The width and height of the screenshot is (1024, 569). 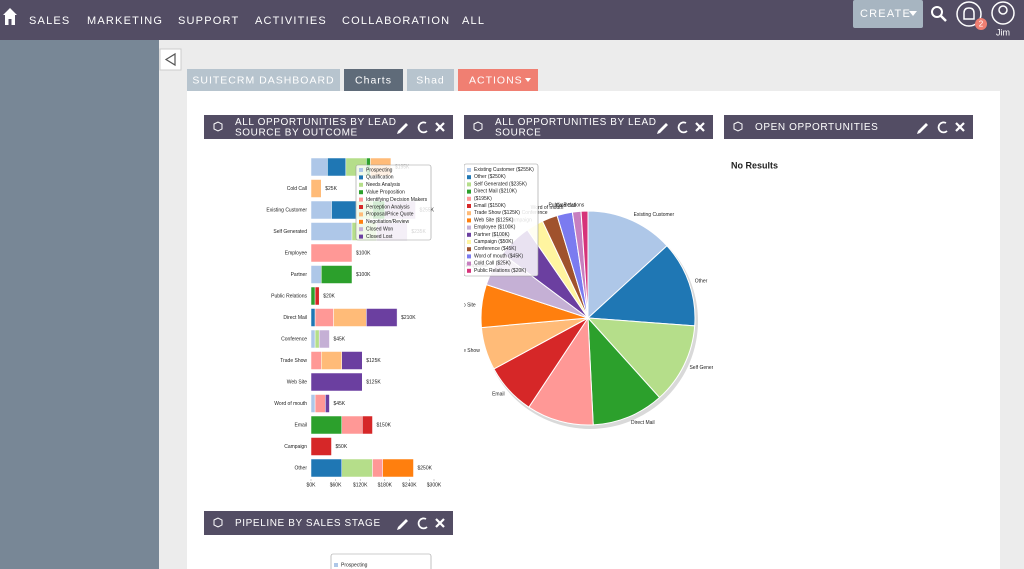 What do you see at coordinates (125, 21) in the screenshot?
I see `nav-item: MARKETING` at bounding box center [125, 21].